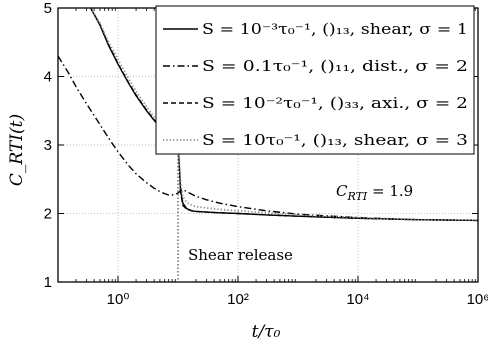  Describe the element at coordinates (357, 299) in the screenshot. I see `x-tick-label: 10⁴` at that location.